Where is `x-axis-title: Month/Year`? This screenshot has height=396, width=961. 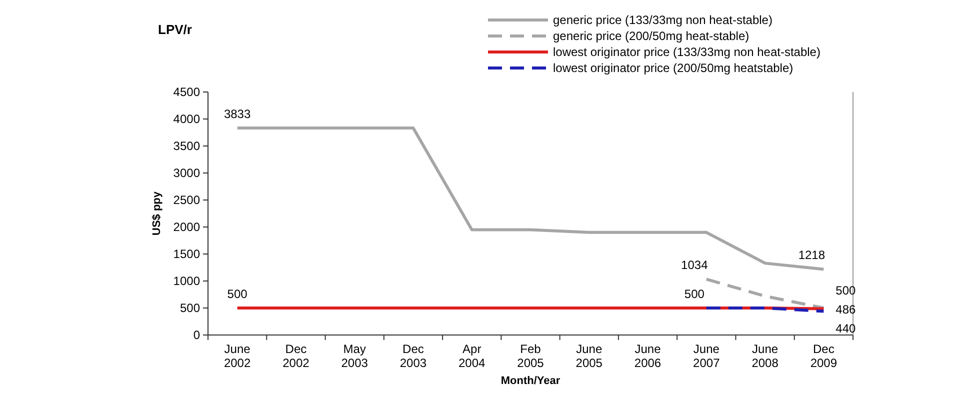 x-axis-title: Month/Year is located at coordinates (530, 381).